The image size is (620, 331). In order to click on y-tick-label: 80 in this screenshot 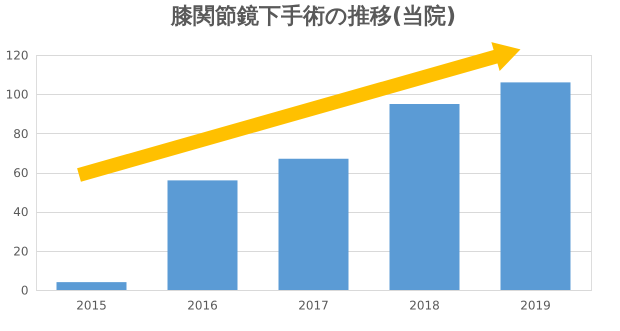, I will do `click(20, 133)`.